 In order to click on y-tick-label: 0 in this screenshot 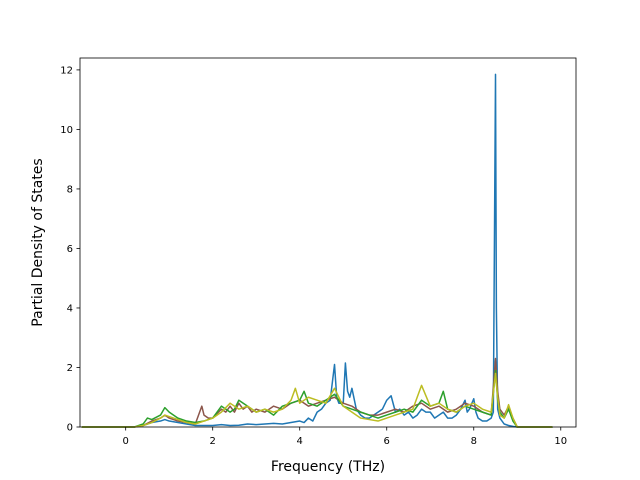, I will do `click(70, 428)`.